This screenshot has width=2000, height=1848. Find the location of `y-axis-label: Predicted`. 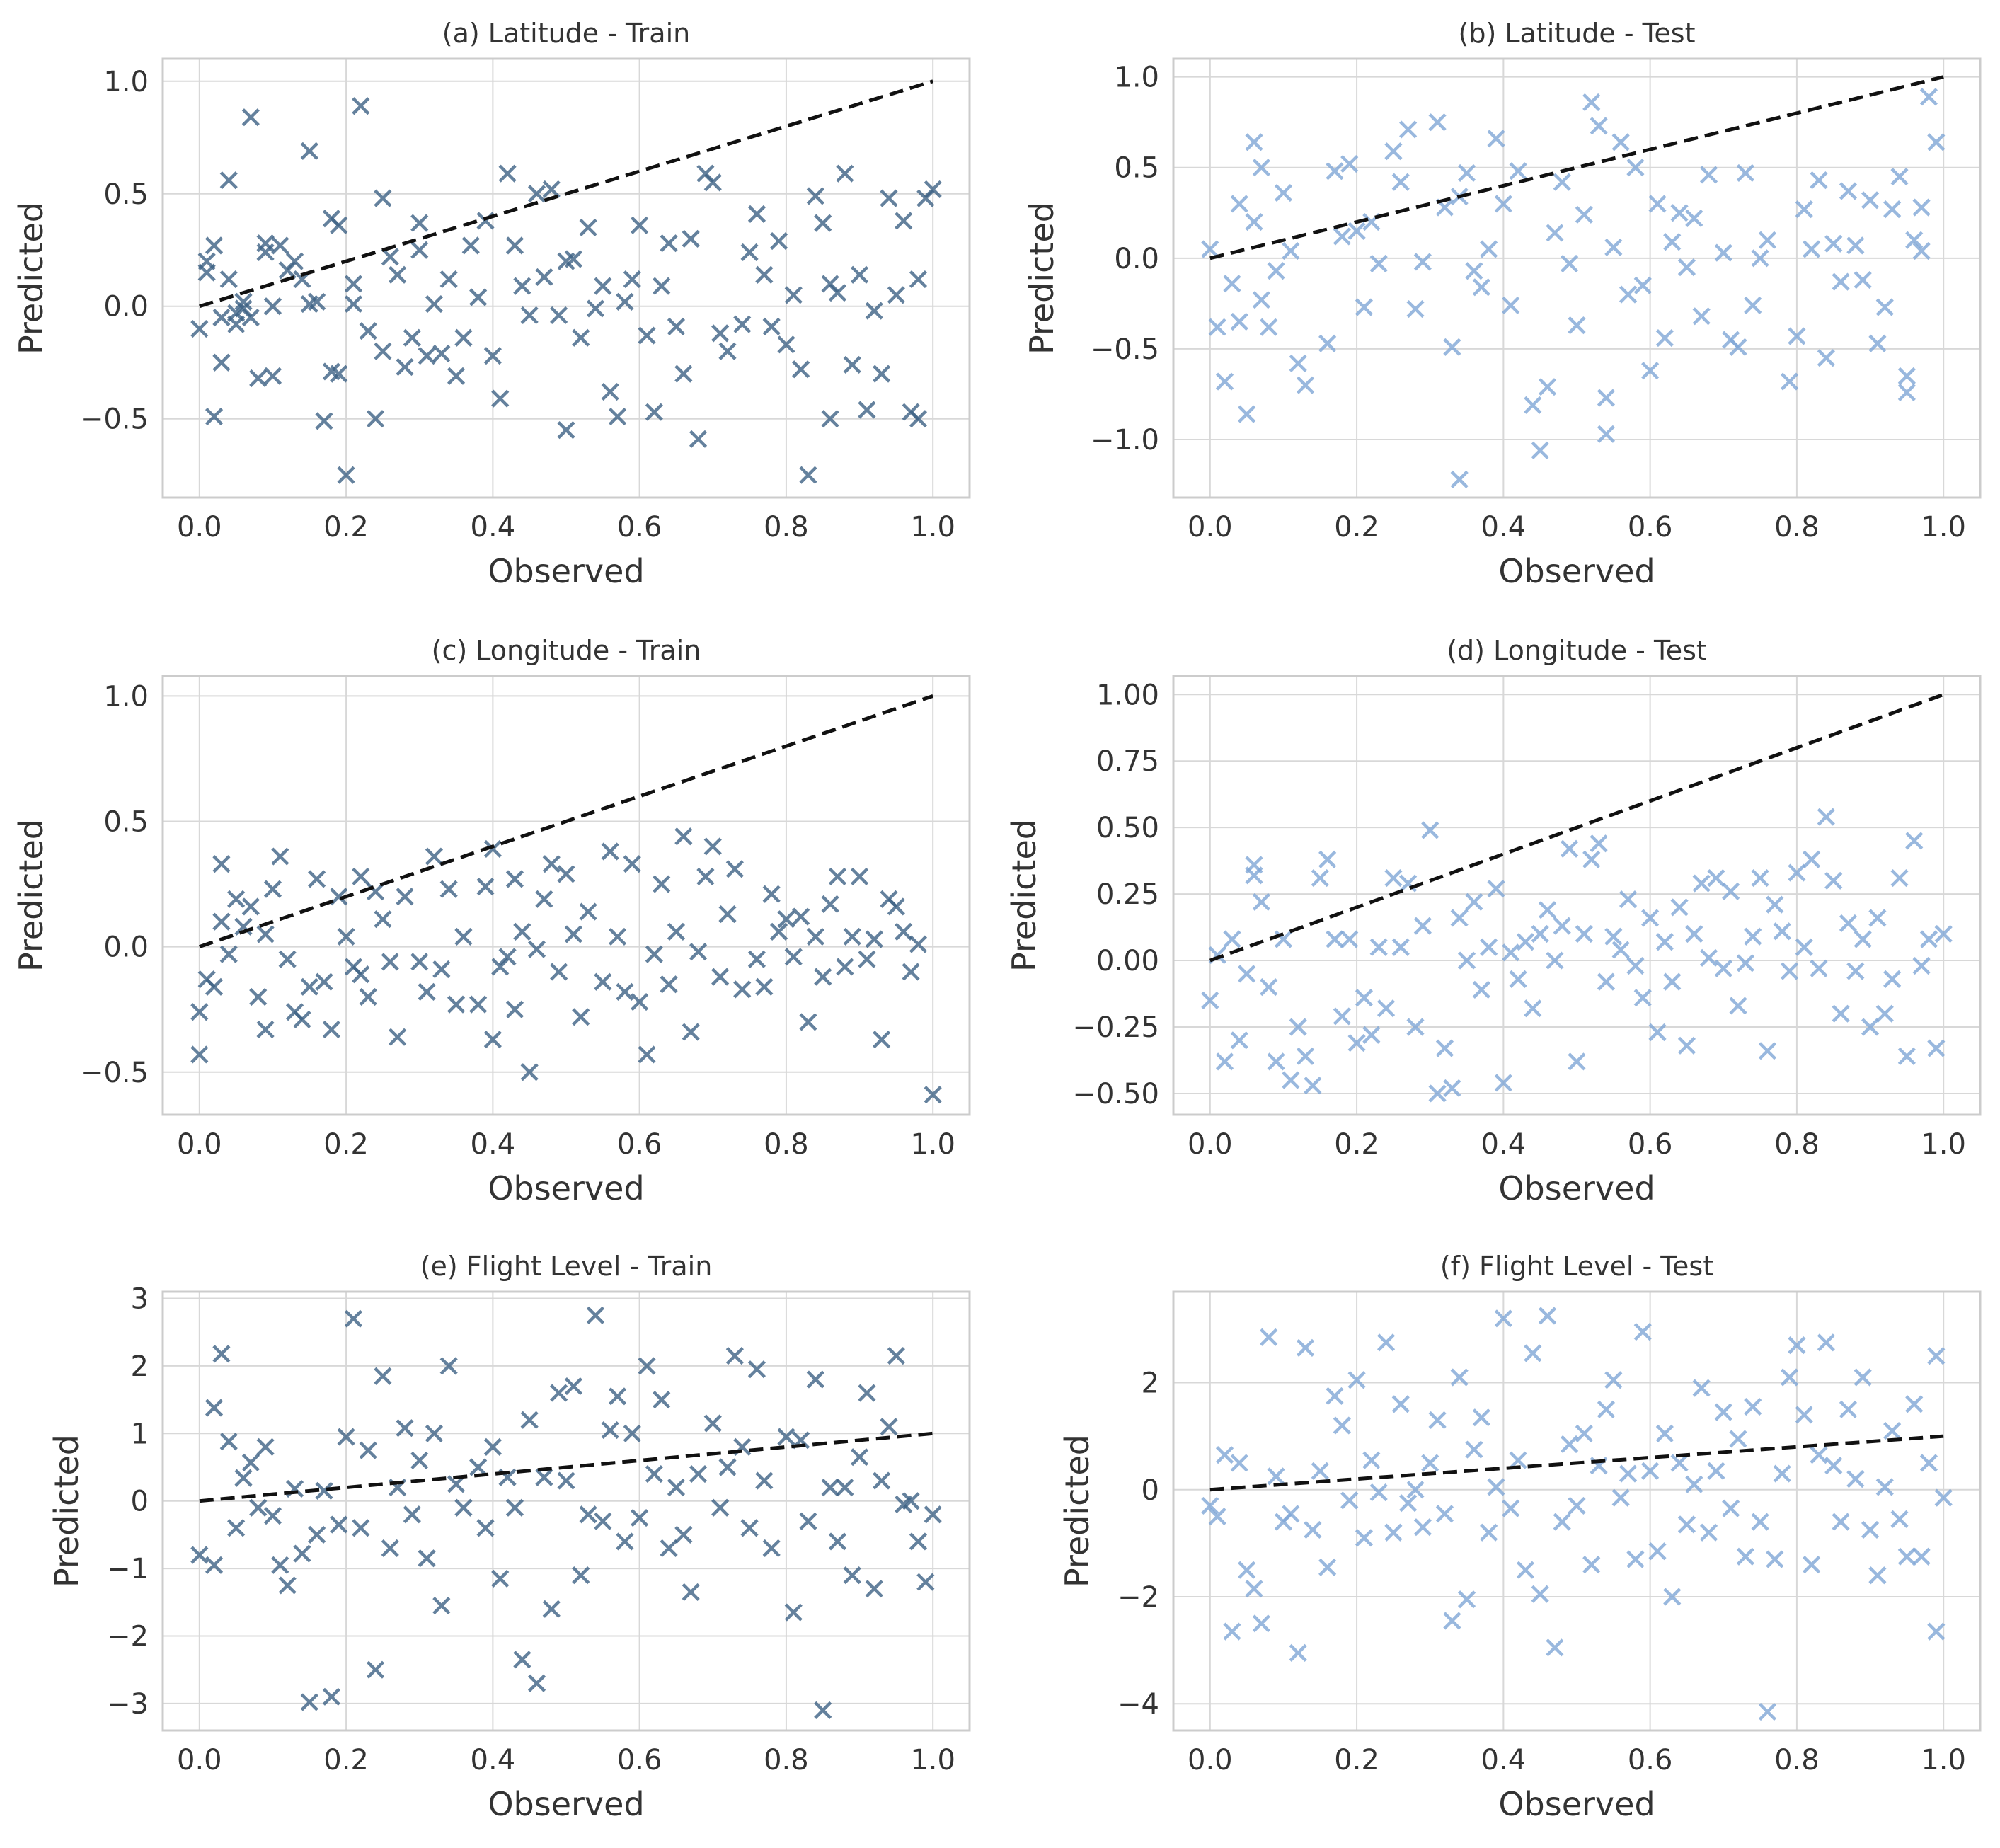

y-axis-label: Predicted is located at coordinates (66, 1512).